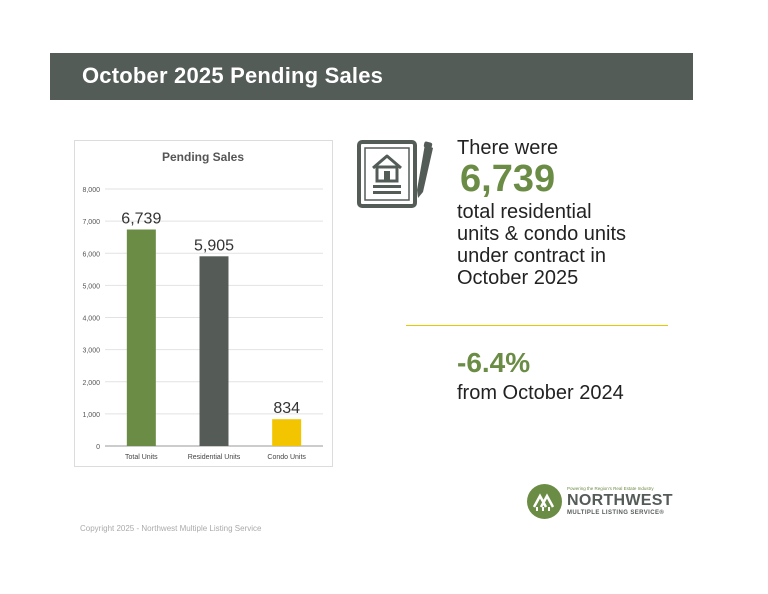 Image resolution: width=768 pixels, height=594 pixels. I want to click on x-tick-label: Total Units, so click(141, 457).